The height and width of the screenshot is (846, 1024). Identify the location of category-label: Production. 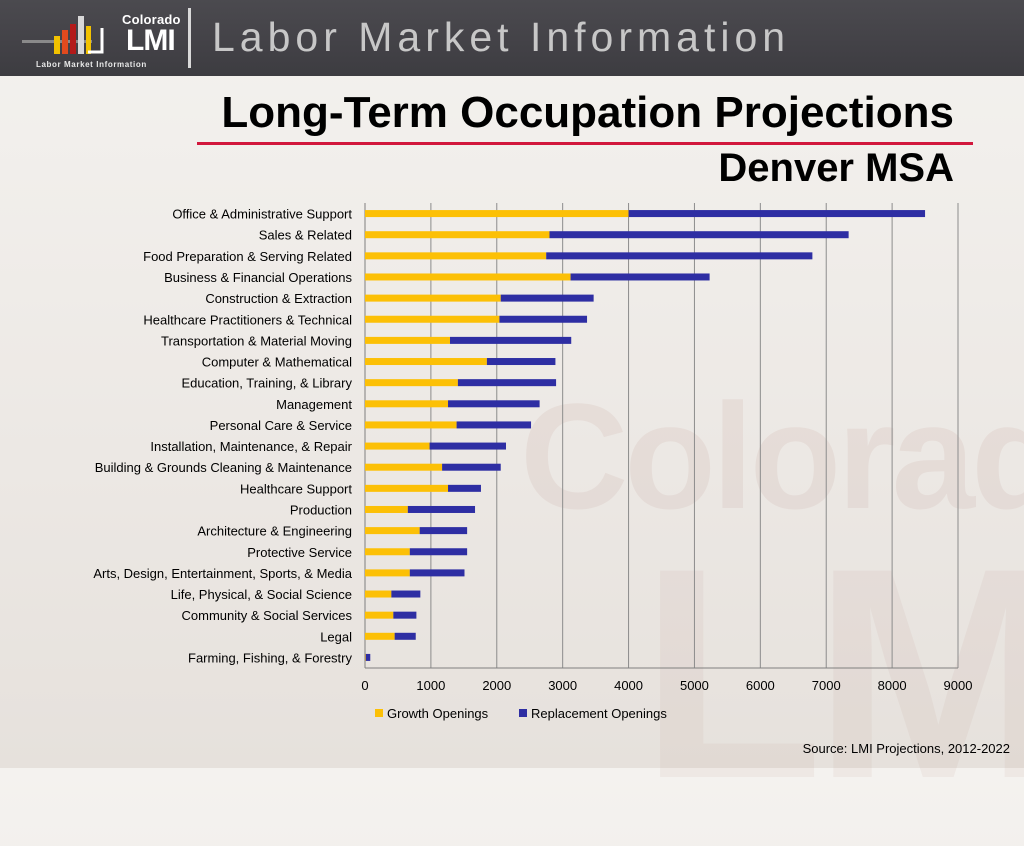
(321, 509).